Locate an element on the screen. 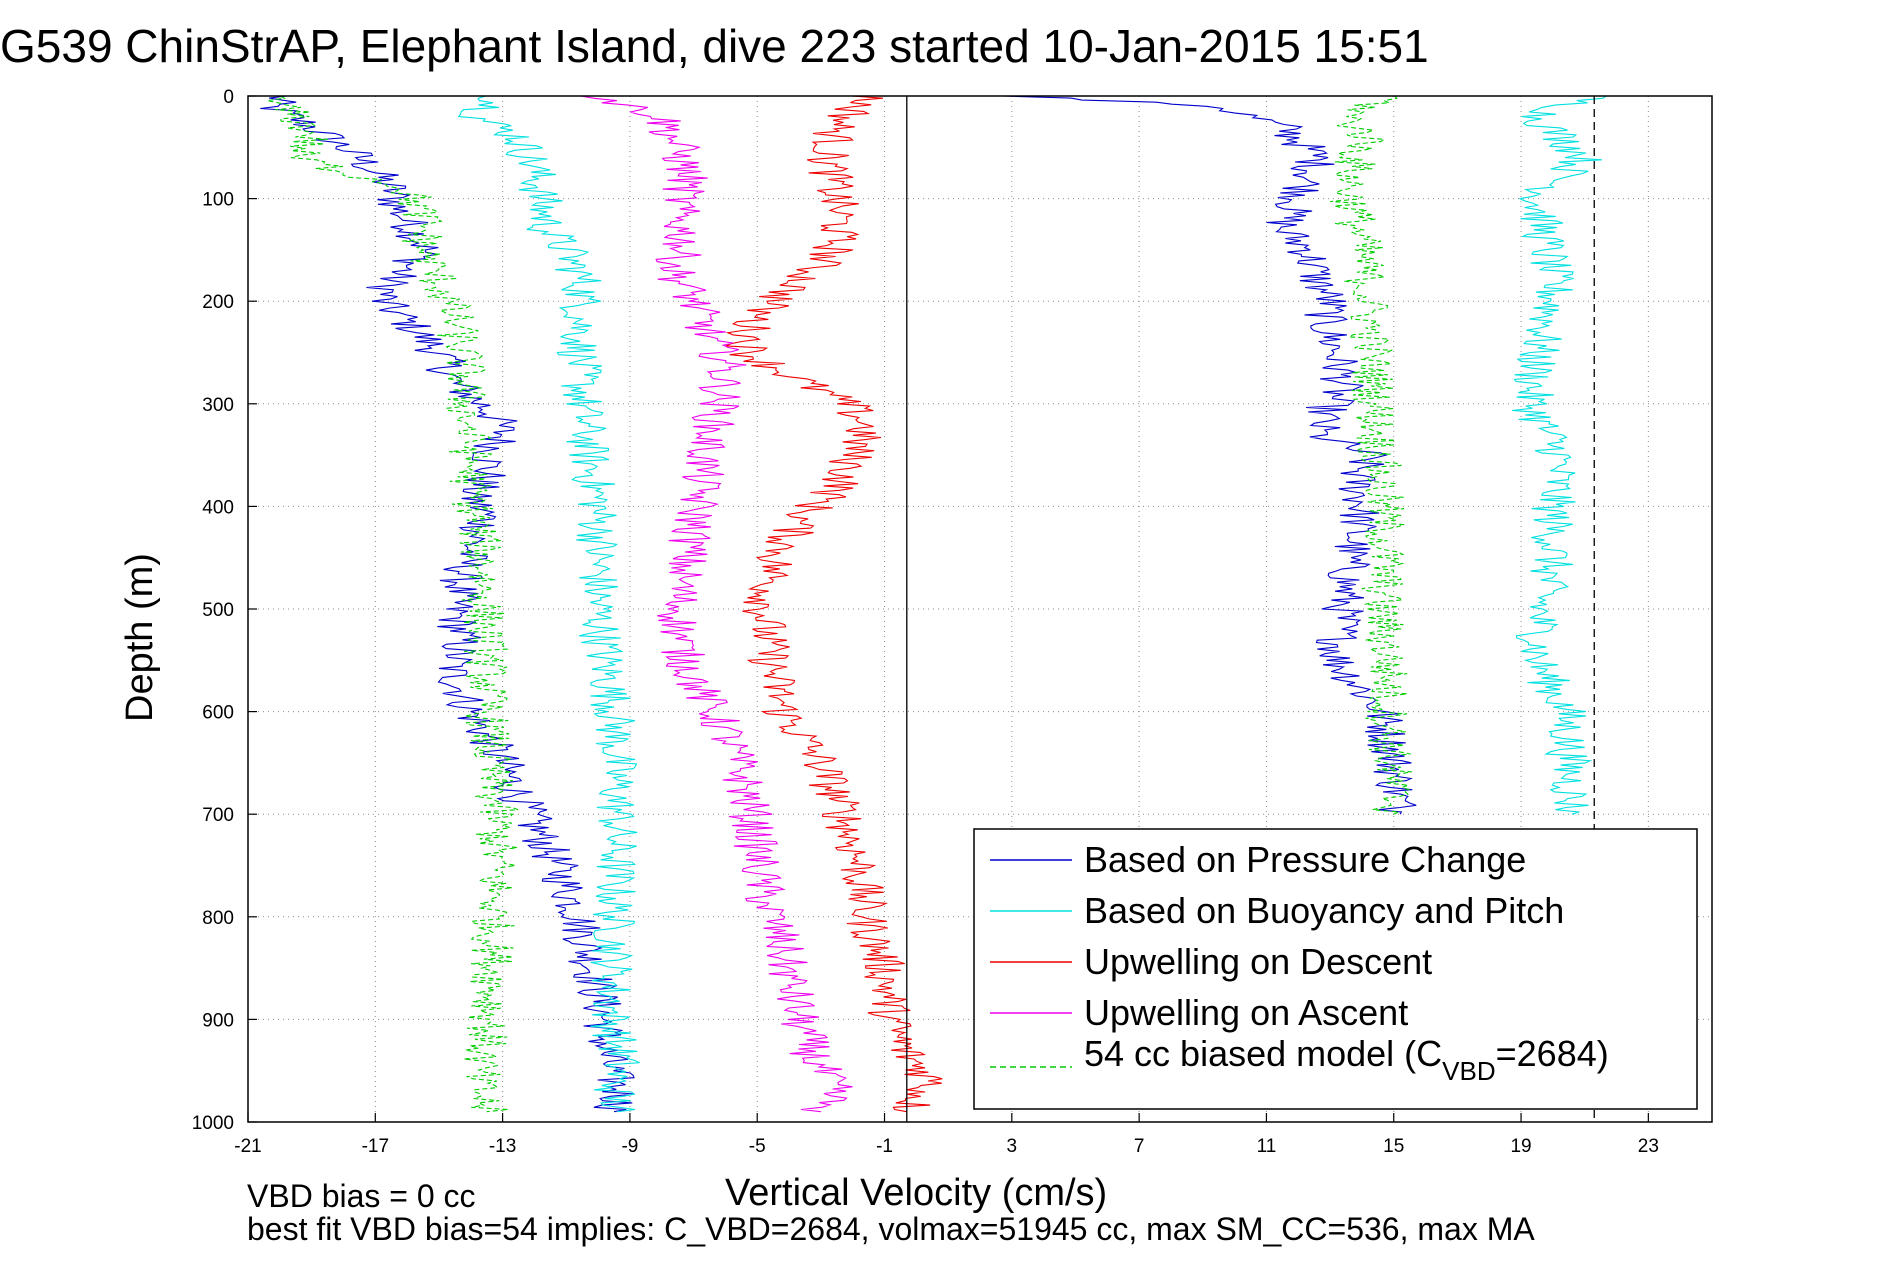 The image size is (1891, 1262). y-axis-label: Depth (m) is located at coordinates (140, 637).